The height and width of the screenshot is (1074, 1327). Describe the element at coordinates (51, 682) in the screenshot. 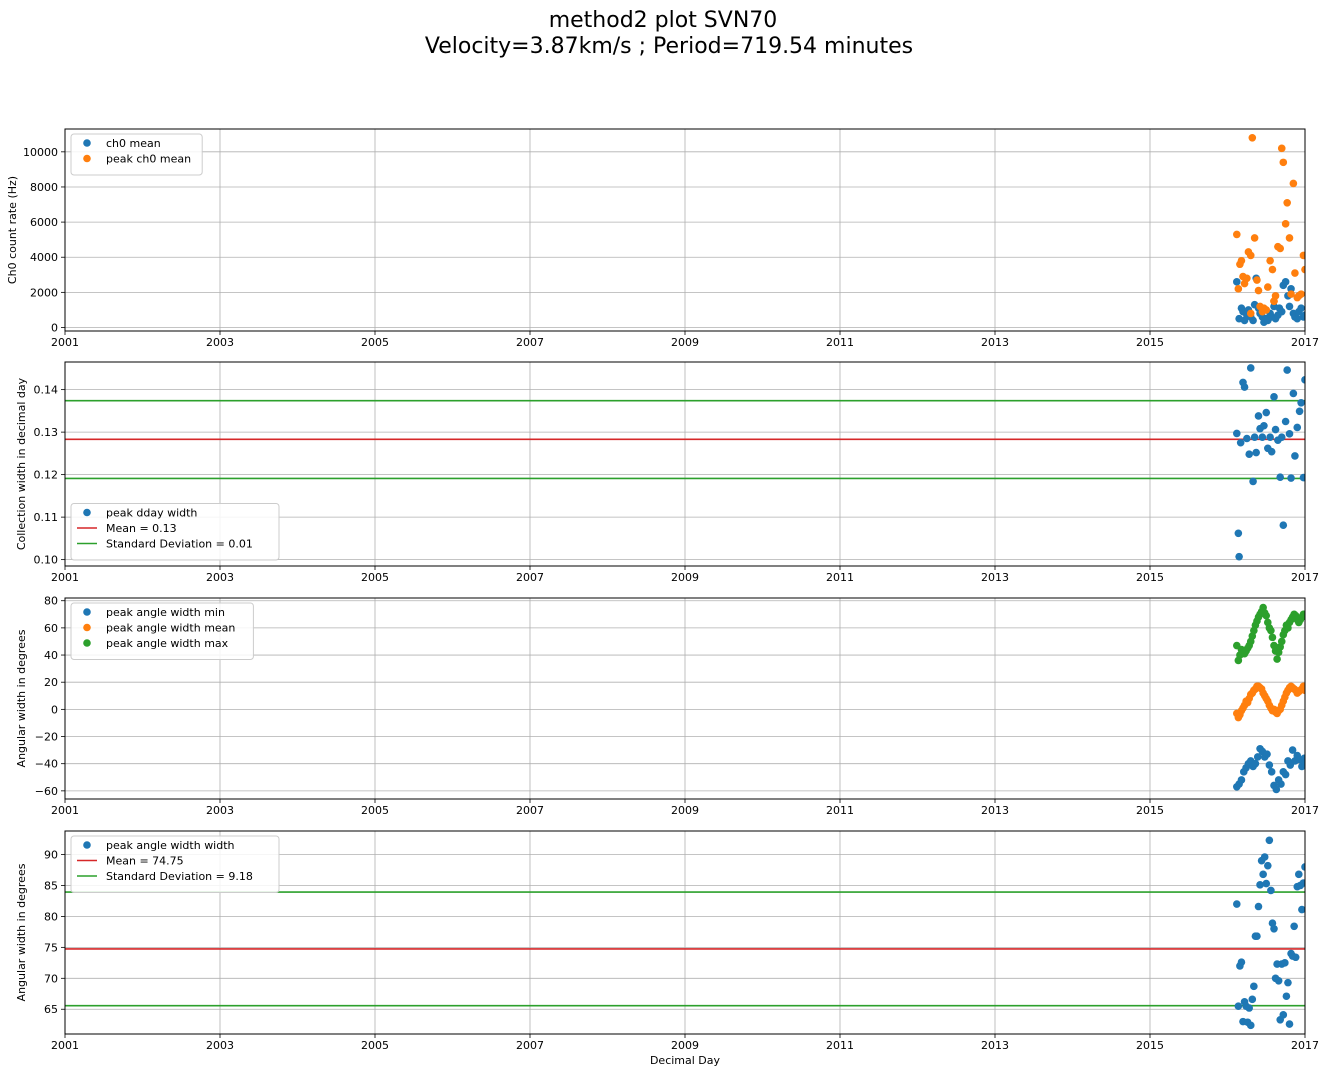

I see `y-tick-label: 20` at that location.